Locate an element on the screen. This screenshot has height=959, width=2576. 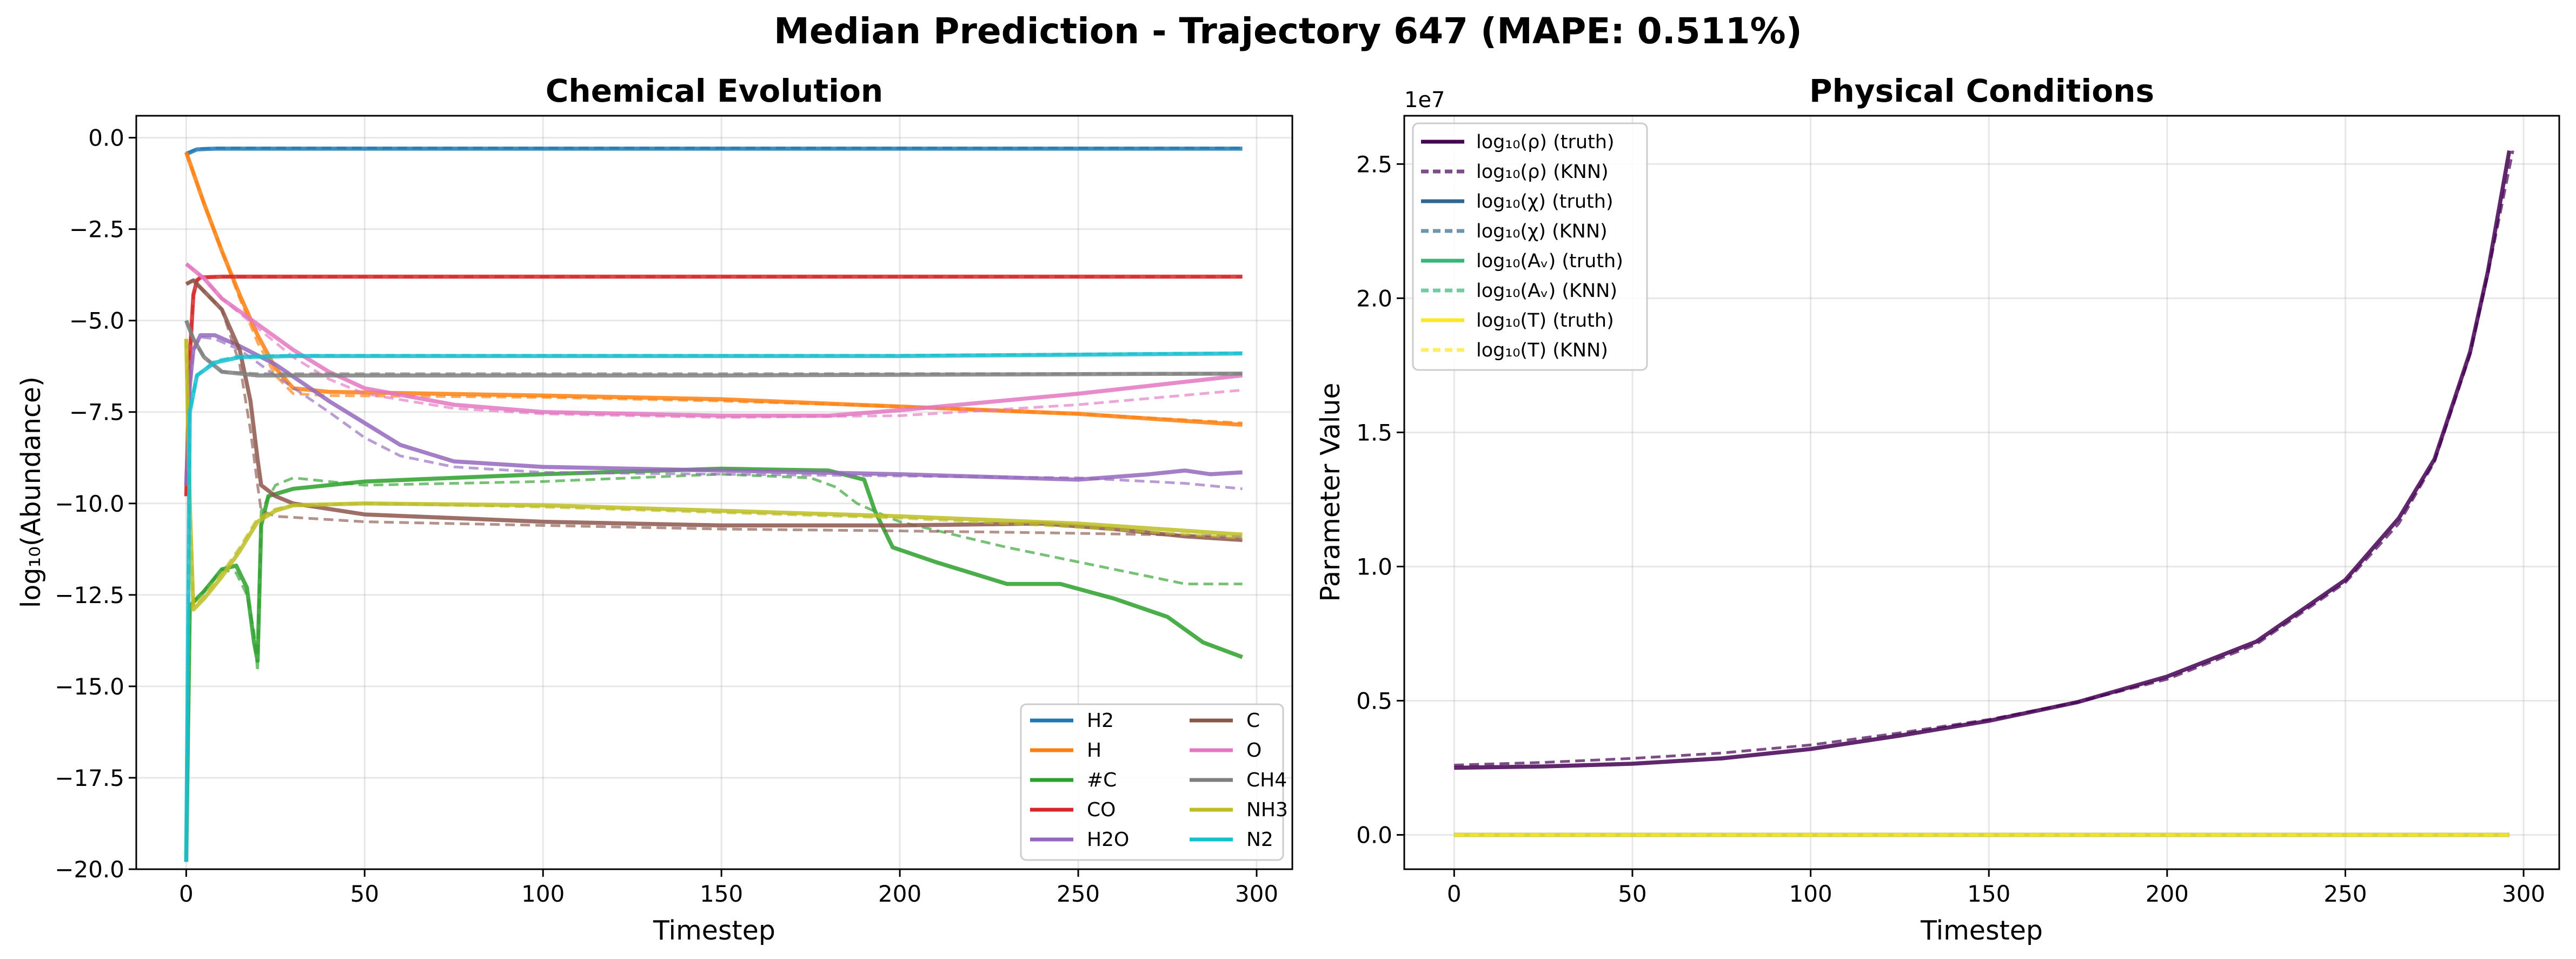
series-h2o-knn-line is located at coordinates (713, 413).